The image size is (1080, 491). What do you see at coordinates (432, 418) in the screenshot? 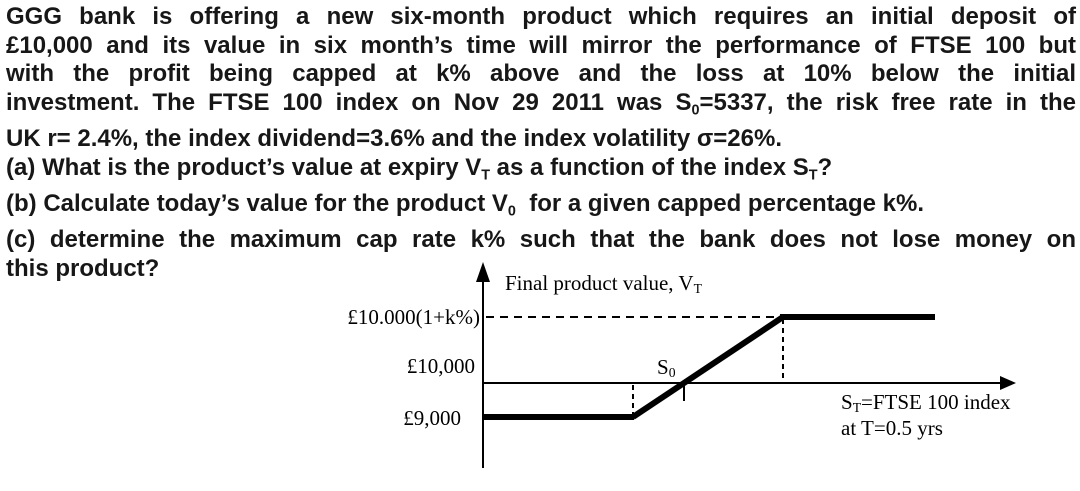
I see `y-label-floor: £9,000` at bounding box center [432, 418].